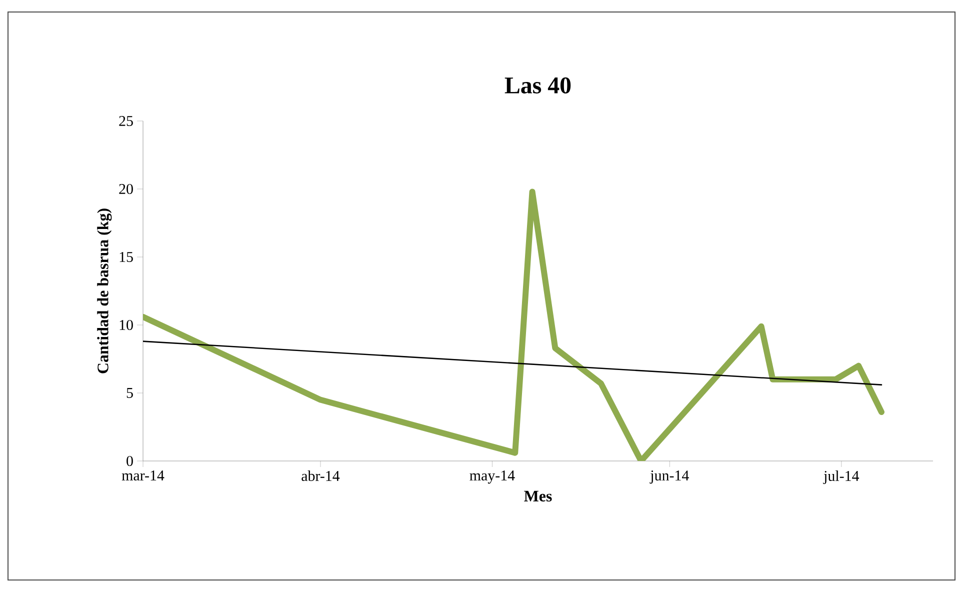 This screenshot has width=960, height=593. I want to click on x-tick-label: mar-14, so click(143, 475).